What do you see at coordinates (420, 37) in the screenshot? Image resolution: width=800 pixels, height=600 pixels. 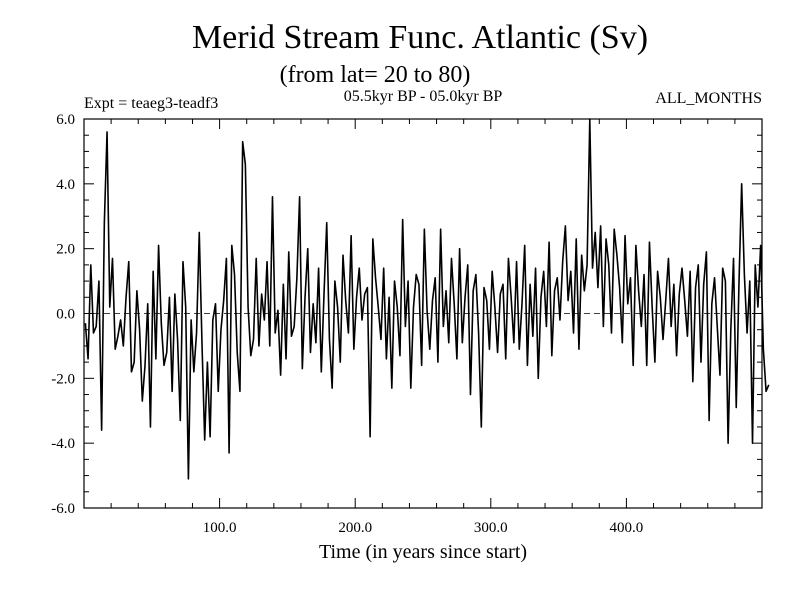 I see `chart-title: Merid Stream Func. Atlantic (Sv)` at bounding box center [420, 37].